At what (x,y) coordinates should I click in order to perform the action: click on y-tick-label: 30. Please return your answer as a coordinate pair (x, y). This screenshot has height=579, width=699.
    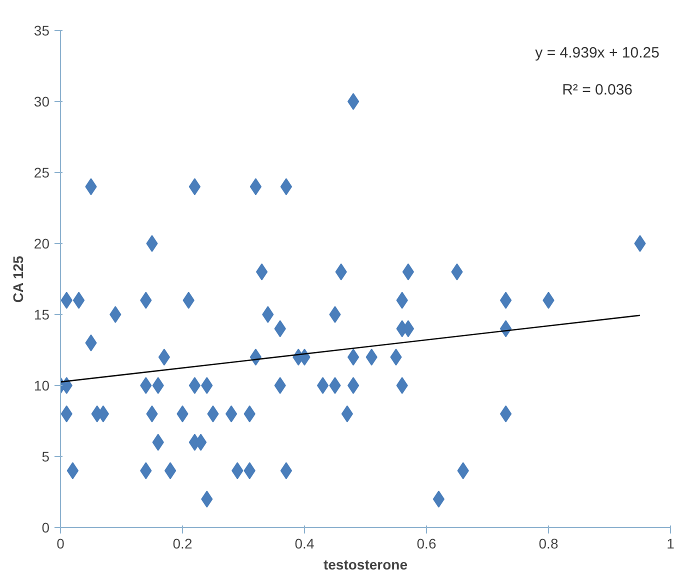
    Looking at the image, I should click on (42, 102).